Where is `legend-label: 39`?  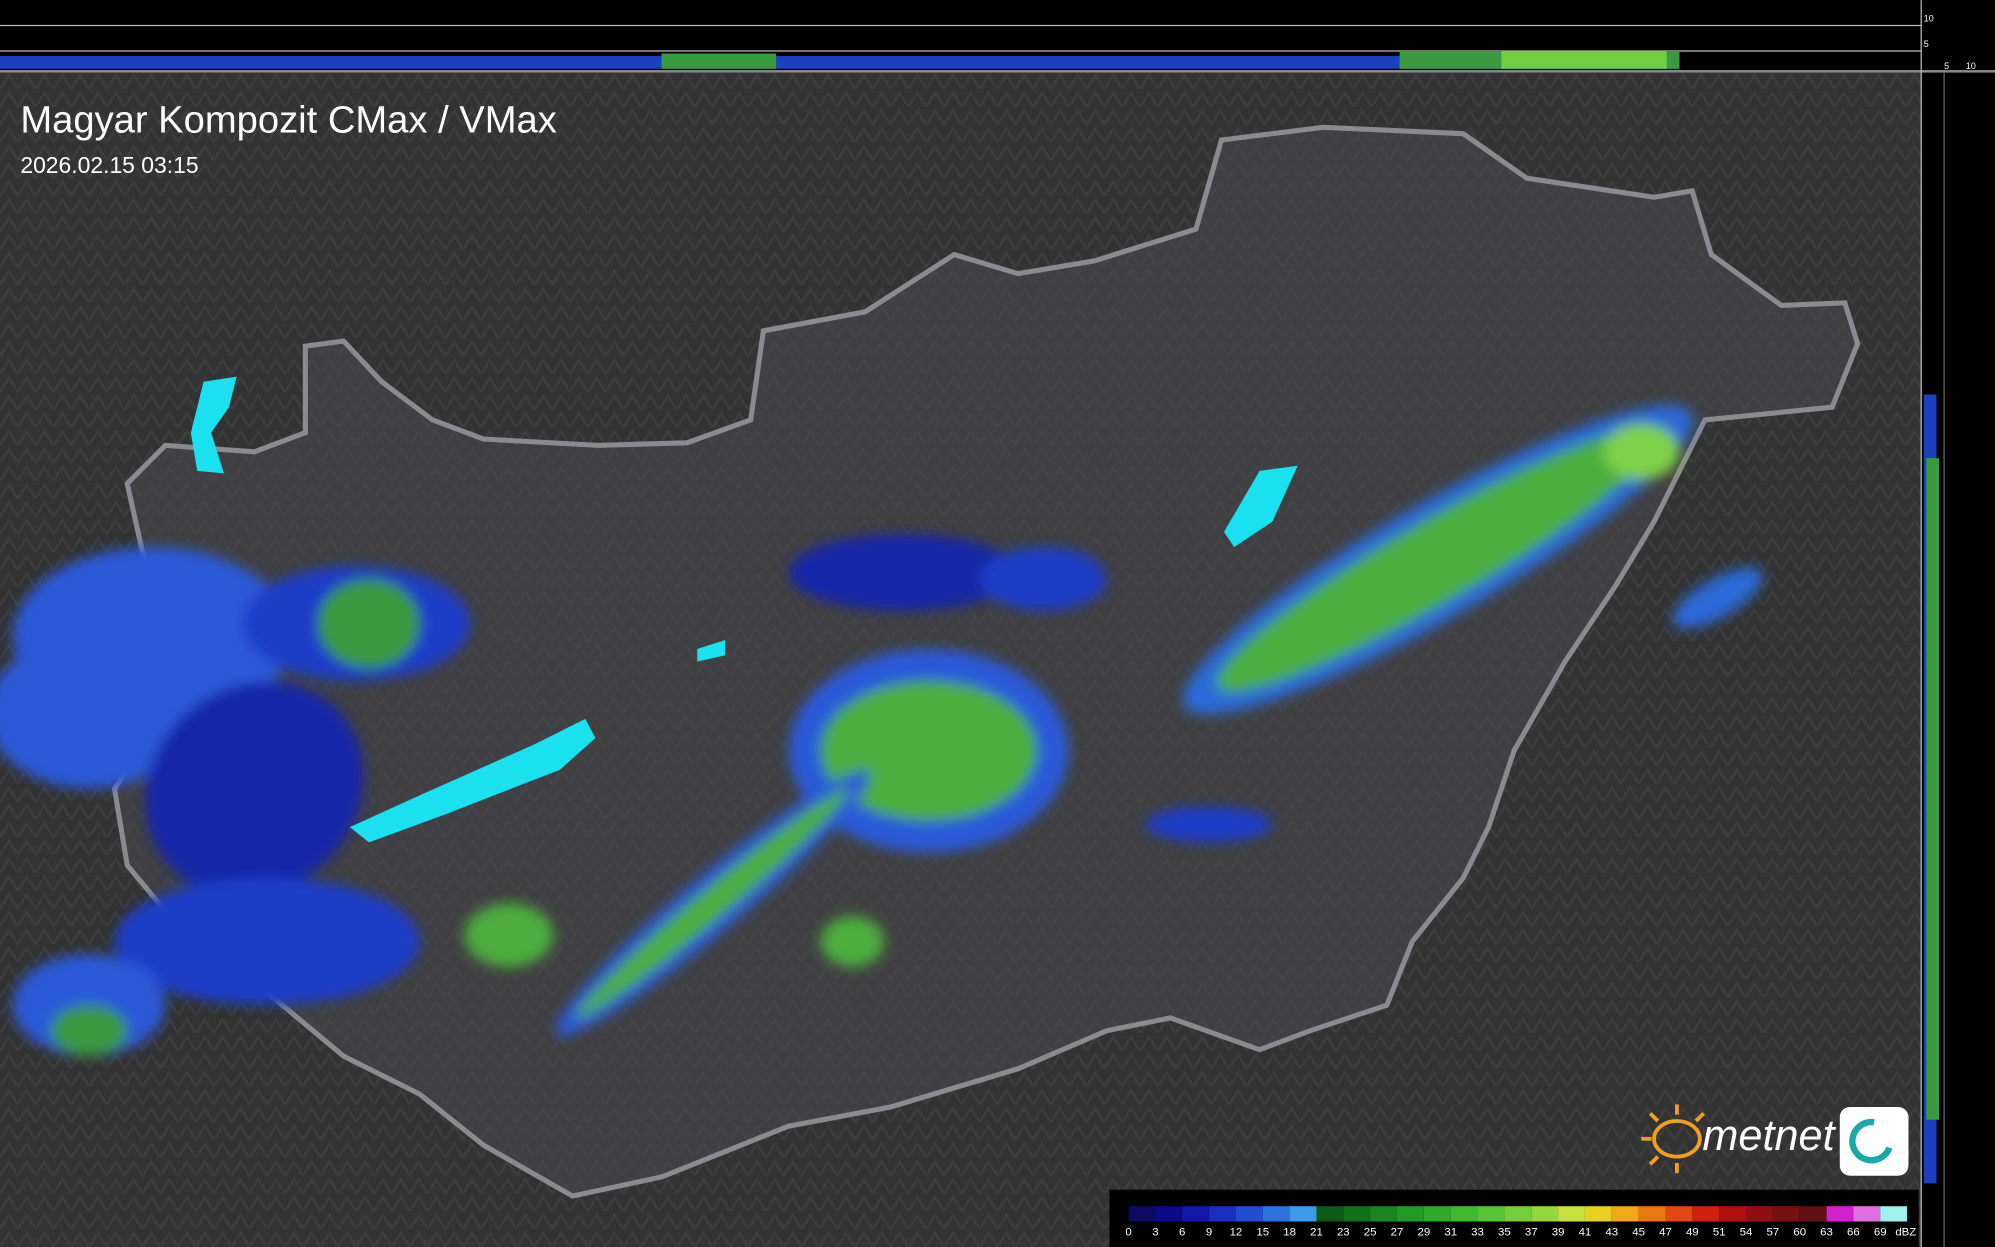
legend-label: 39 is located at coordinates (1558, 1232).